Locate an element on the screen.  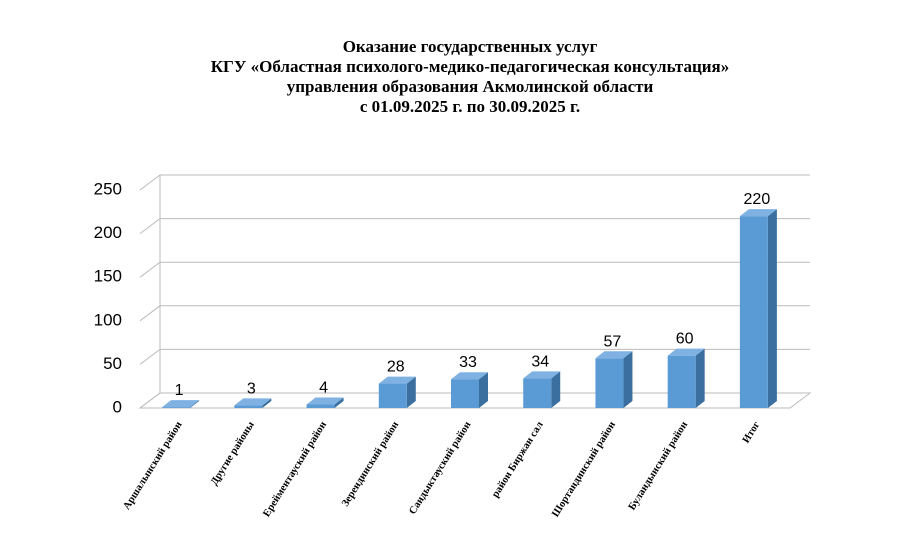
y-tick-label: 0 is located at coordinates (117, 406).